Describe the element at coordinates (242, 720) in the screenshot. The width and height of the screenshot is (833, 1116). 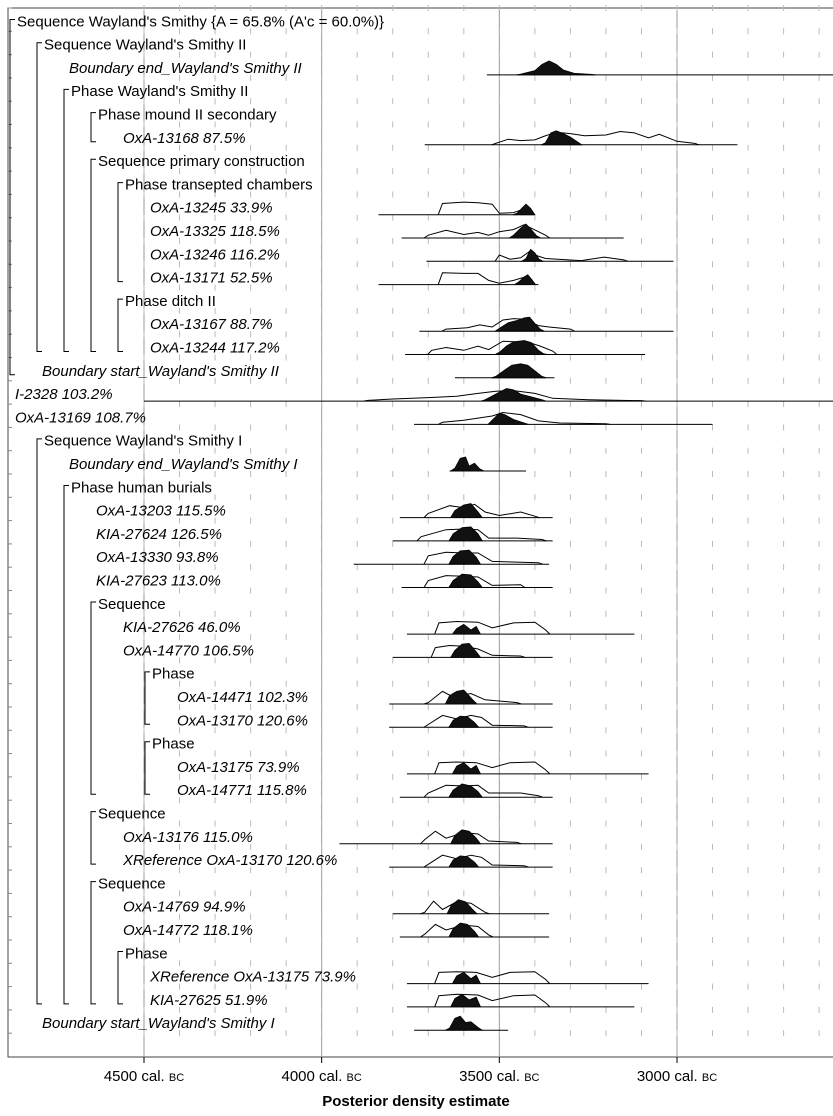
I see `row-label: OxA-13170 120.6%` at that location.